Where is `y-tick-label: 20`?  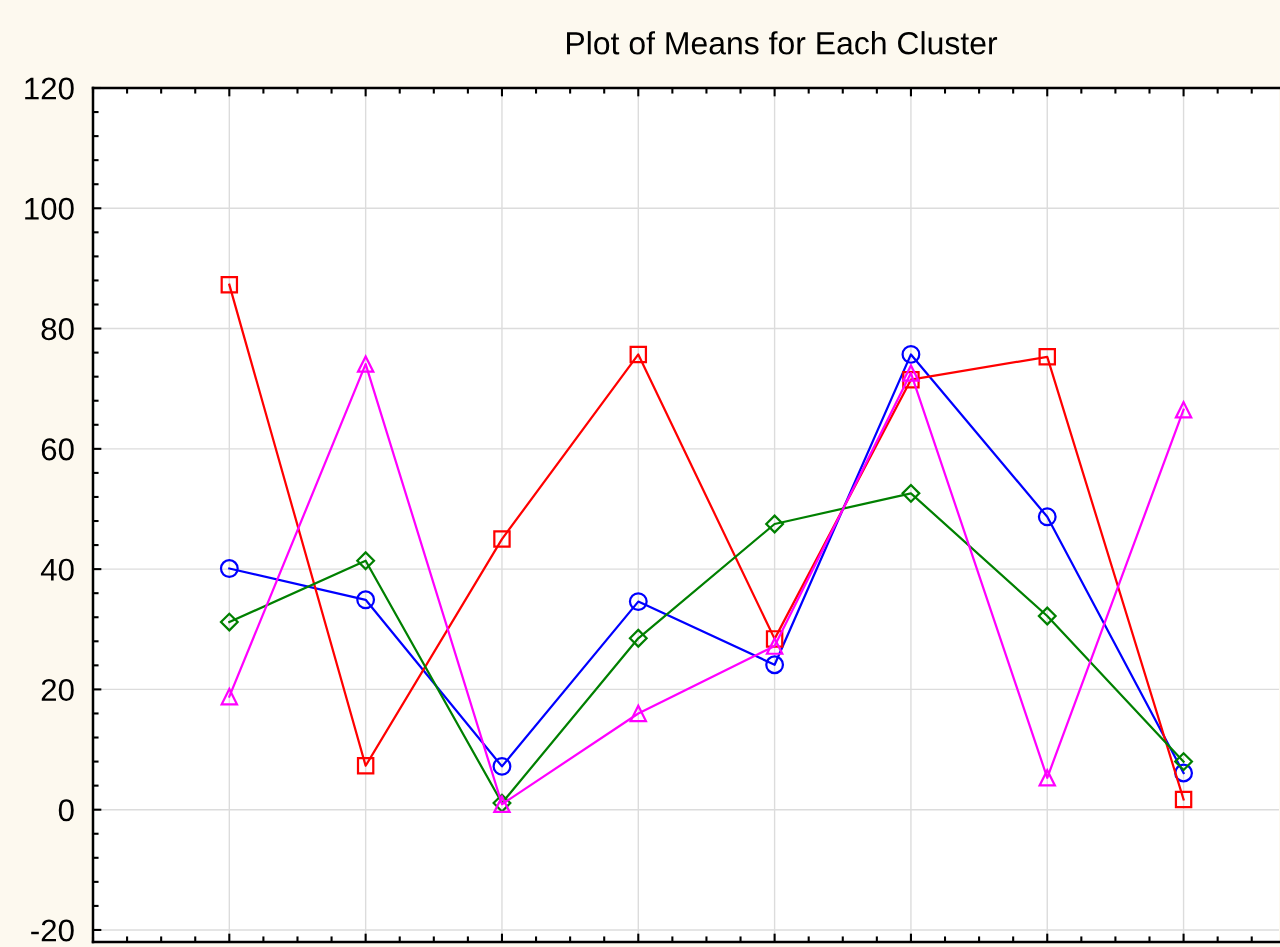 y-tick-label: 20 is located at coordinates (57, 690).